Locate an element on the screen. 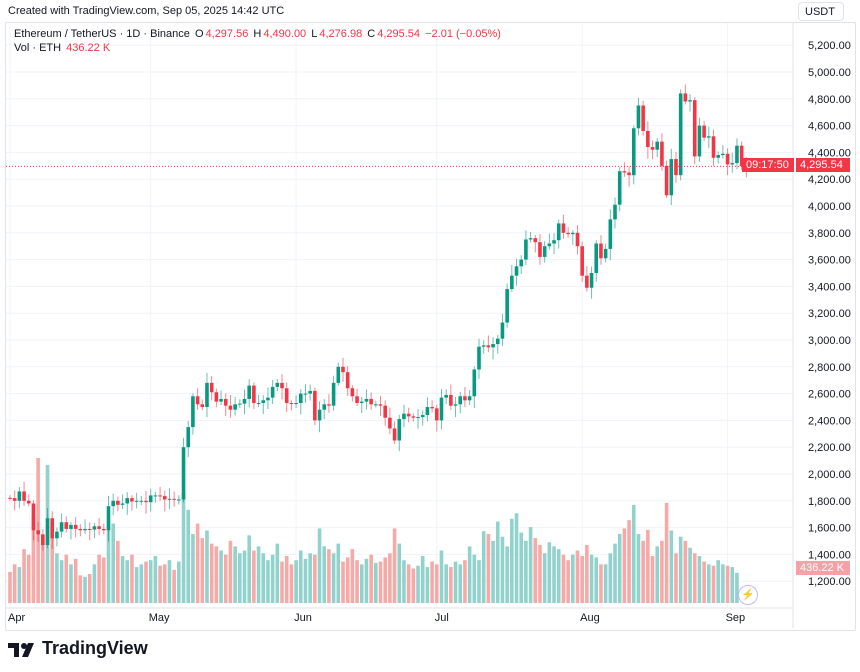 The image size is (860, 672). open-label: O is located at coordinates (199, 34).